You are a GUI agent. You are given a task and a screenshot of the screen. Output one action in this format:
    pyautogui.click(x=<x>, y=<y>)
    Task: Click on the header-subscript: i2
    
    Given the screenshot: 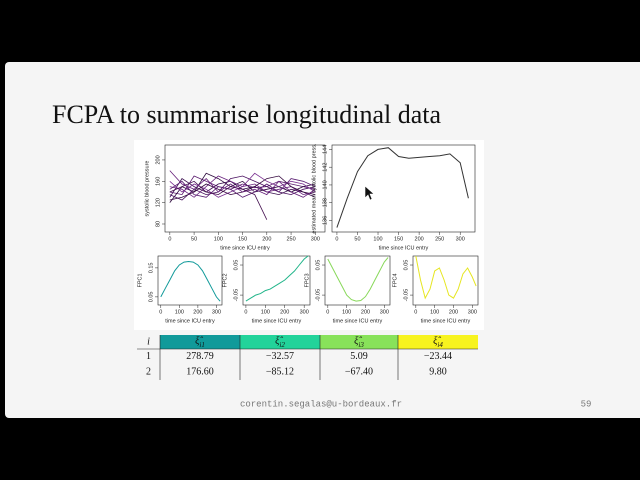 What is the action you would take?
    pyautogui.click(x=282, y=345)
    